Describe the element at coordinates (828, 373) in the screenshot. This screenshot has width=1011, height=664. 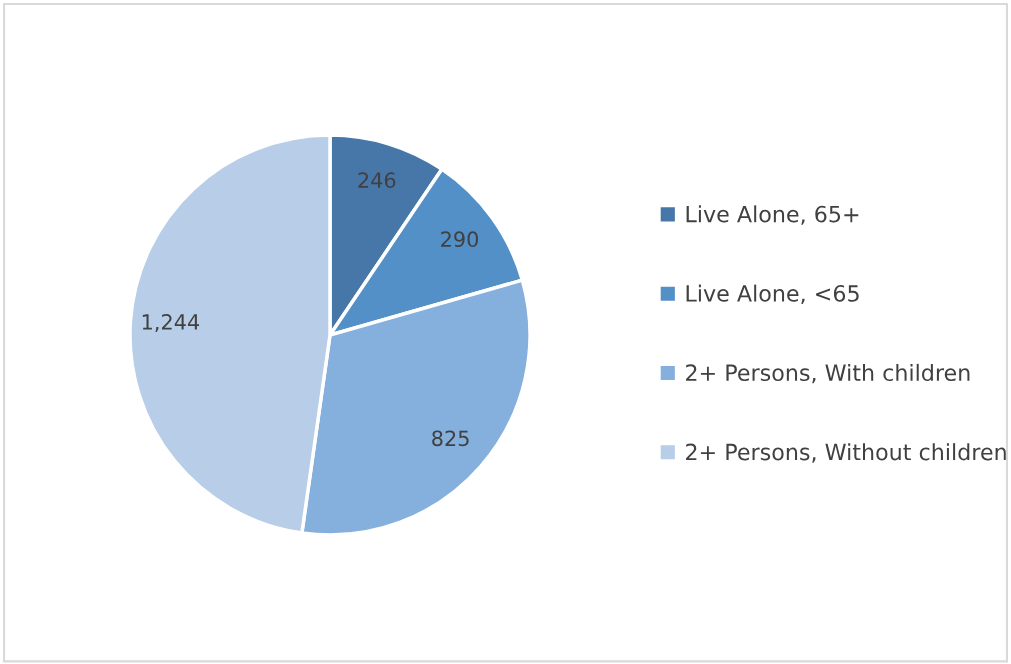
I see `legend-label: 2+ Persons, With children` at that location.